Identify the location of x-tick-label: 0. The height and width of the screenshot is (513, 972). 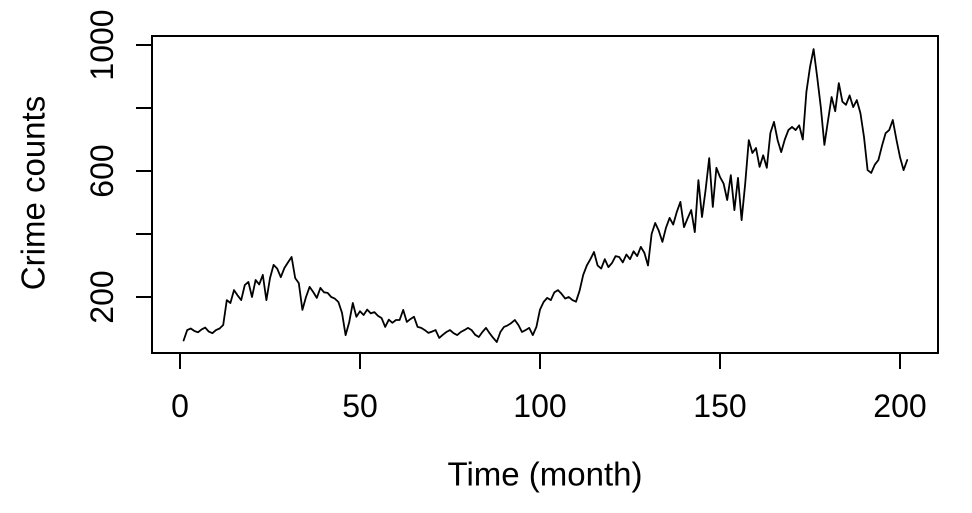
(180, 406).